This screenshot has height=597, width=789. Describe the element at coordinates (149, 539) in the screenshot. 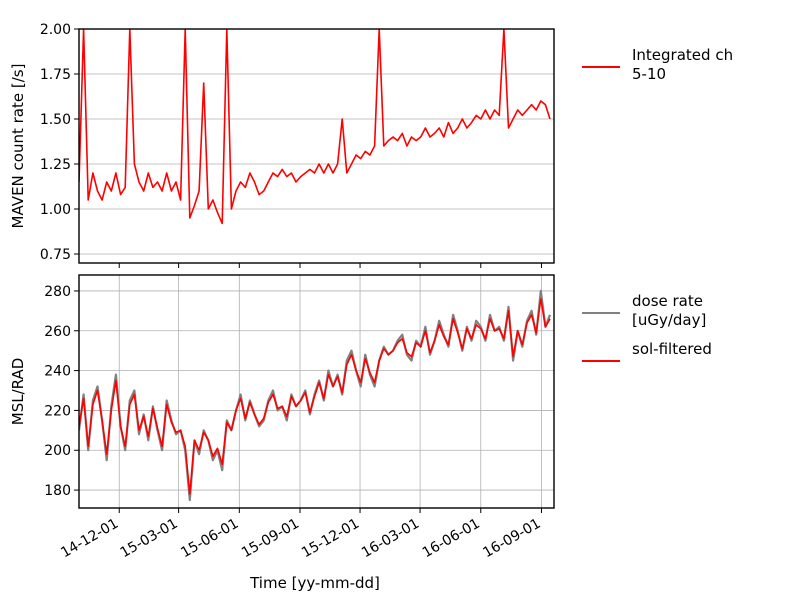

I see `xtick-label: 15-03-01` at that location.